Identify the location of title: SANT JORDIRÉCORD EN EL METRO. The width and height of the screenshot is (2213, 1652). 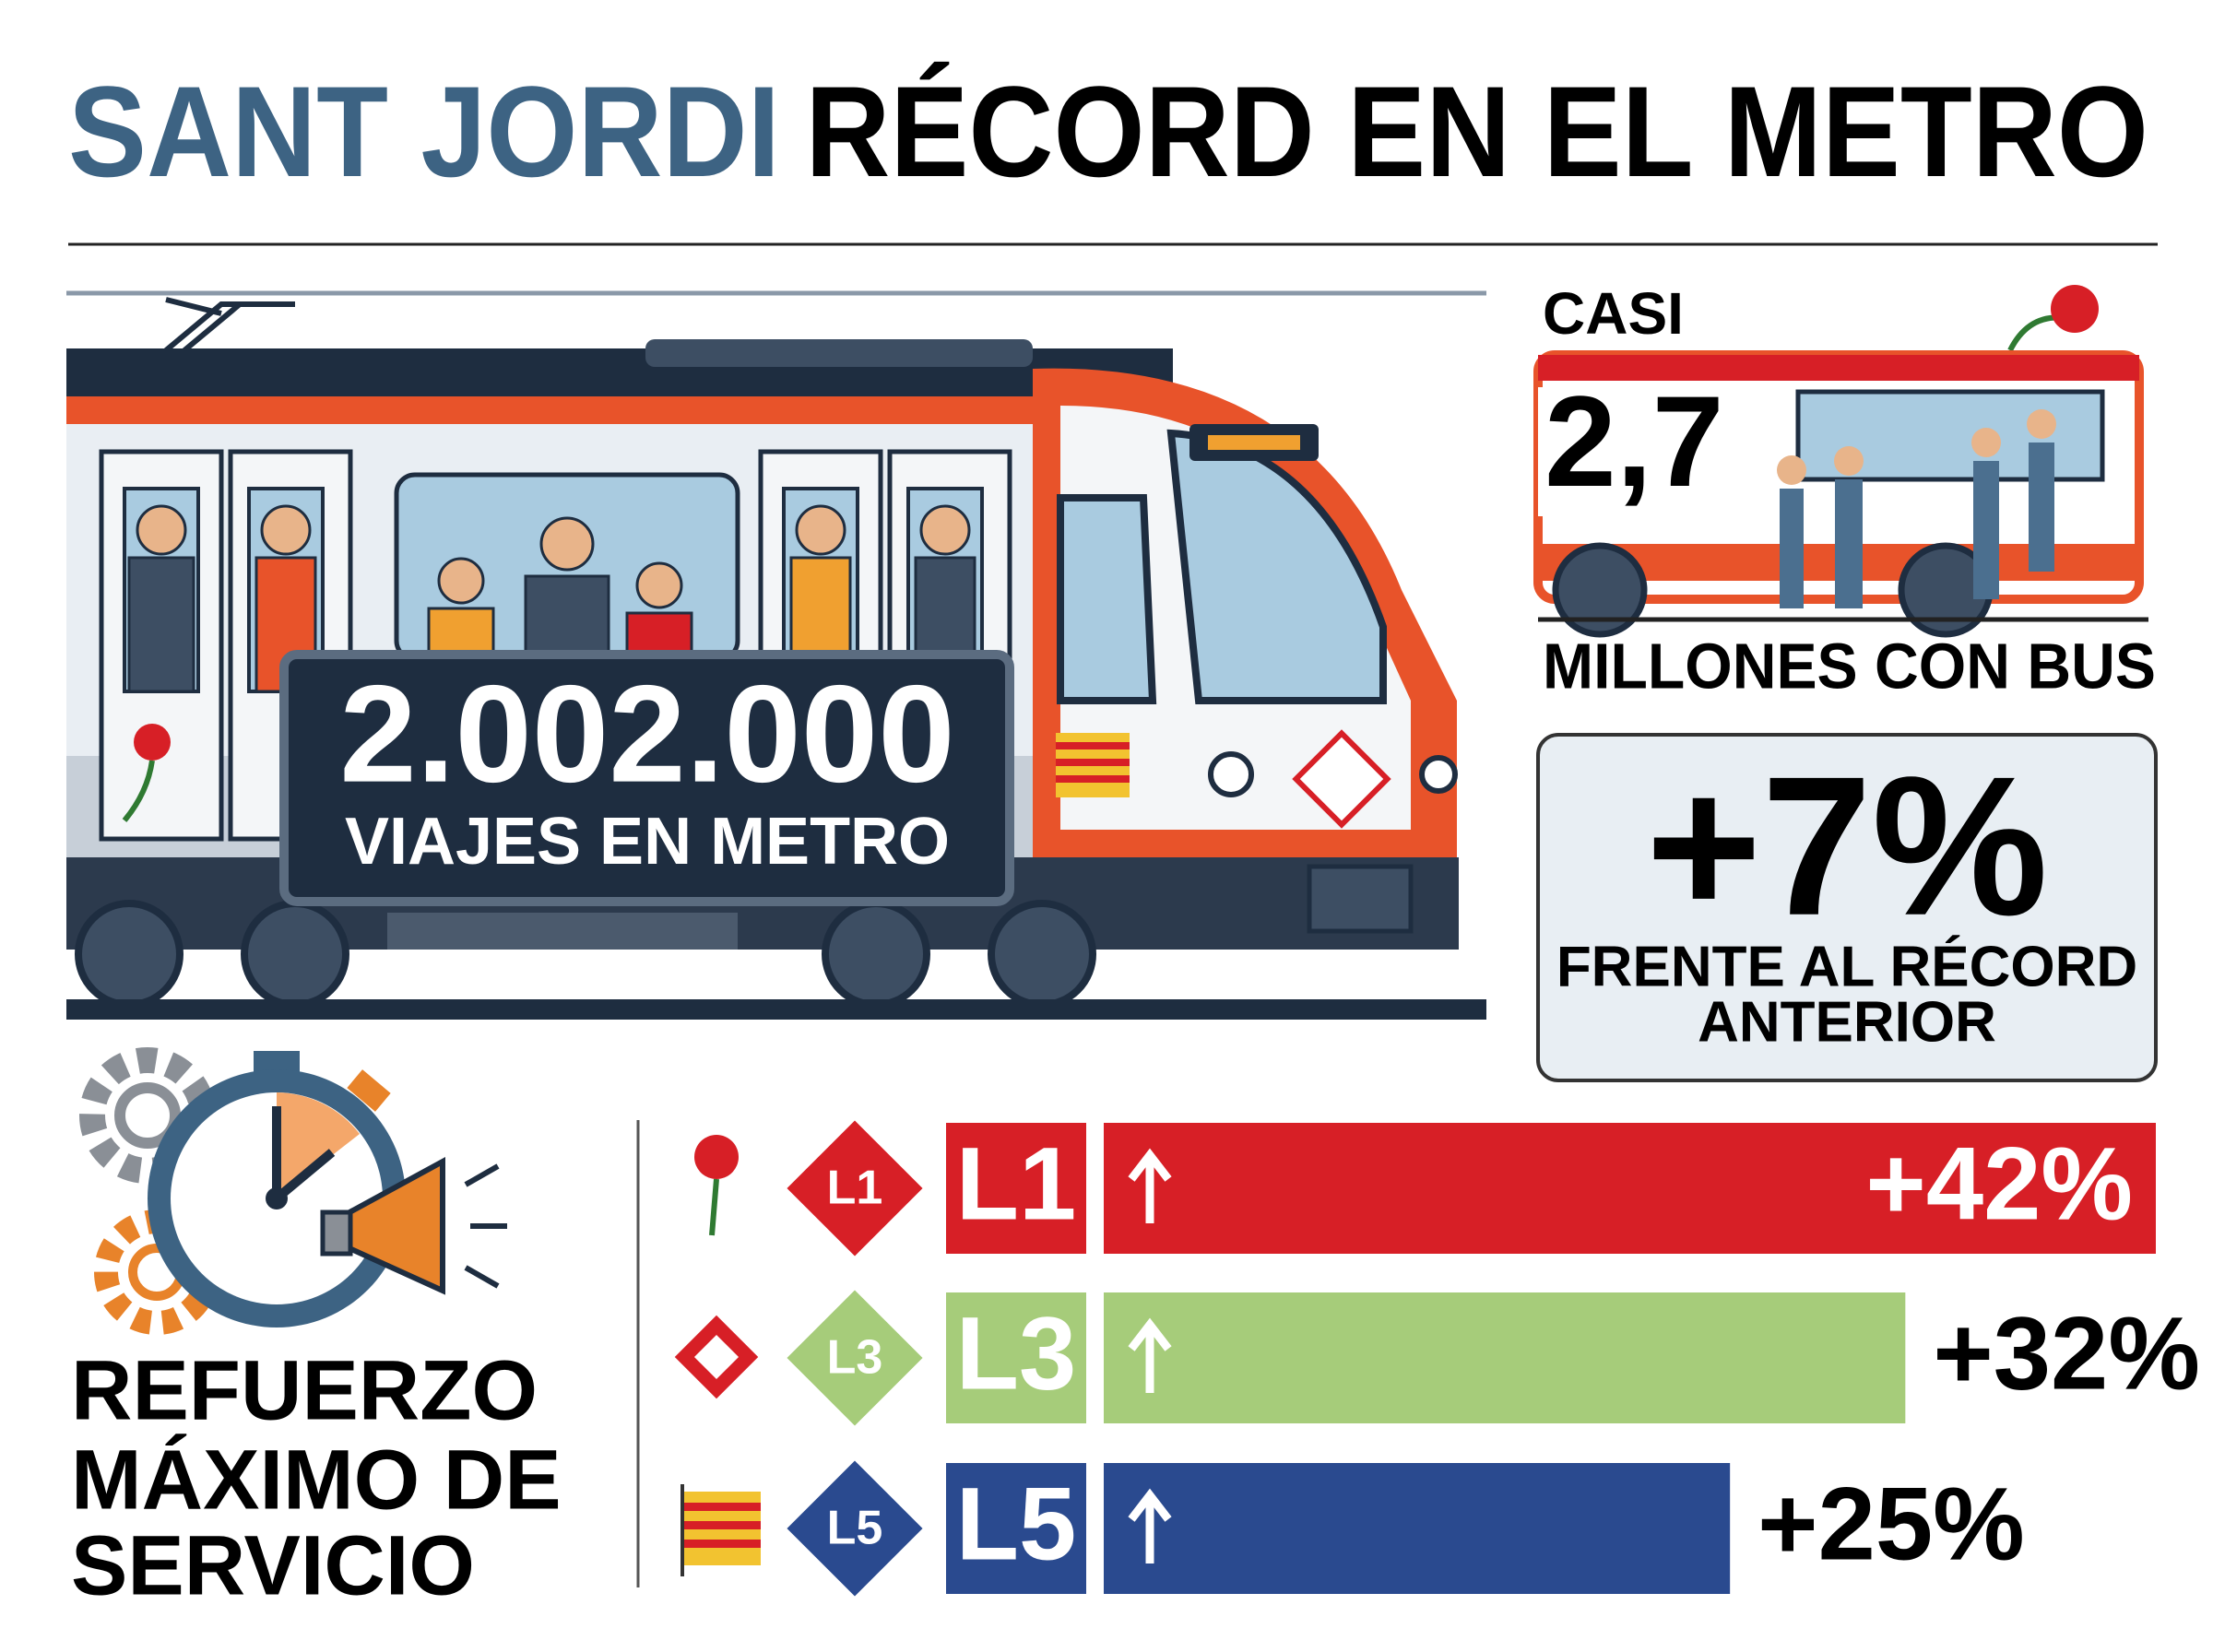
(1108, 131).